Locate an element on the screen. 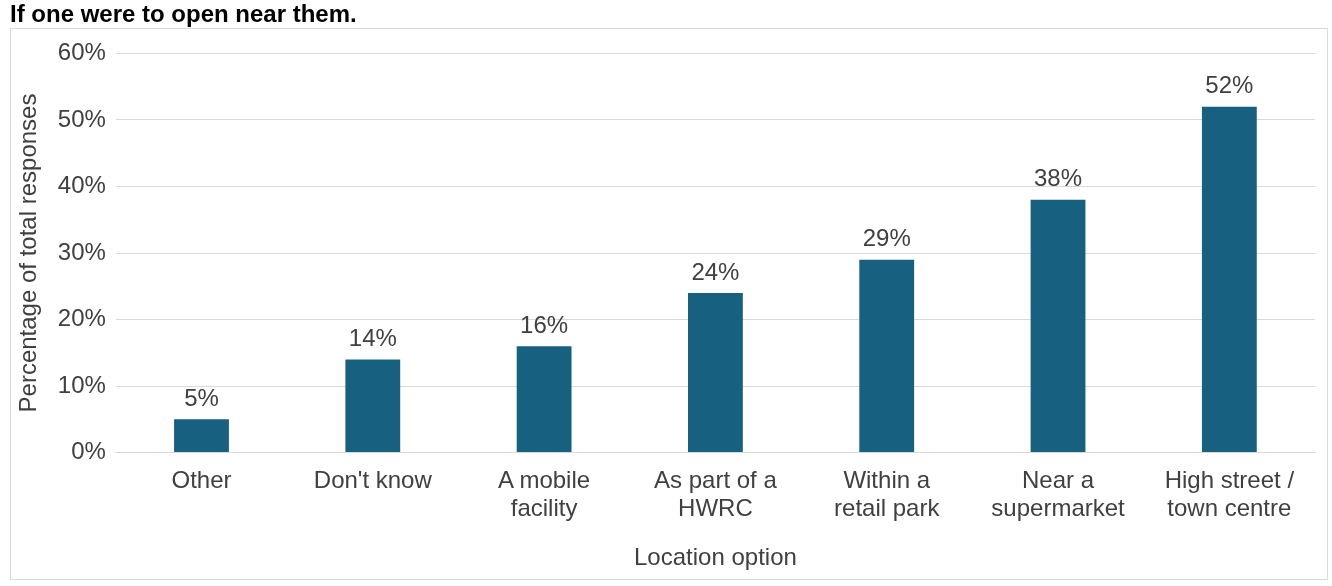 This screenshot has width=1332, height=586. y-tick-label: 30% is located at coordinates (81, 251).